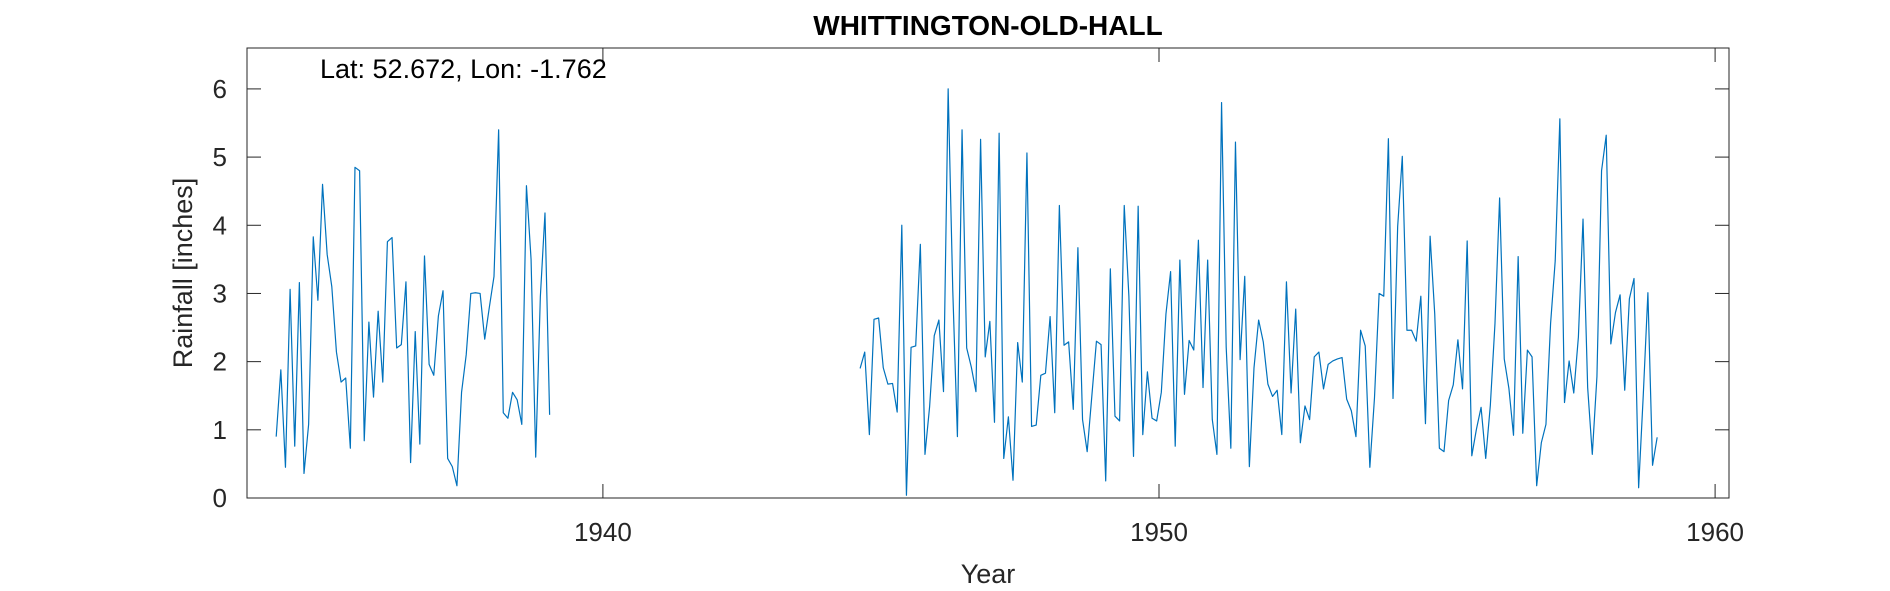 This screenshot has height=591, width=1890. What do you see at coordinates (220, 362) in the screenshot?
I see `y-tick-label: 2` at bounding box center [220, 362].